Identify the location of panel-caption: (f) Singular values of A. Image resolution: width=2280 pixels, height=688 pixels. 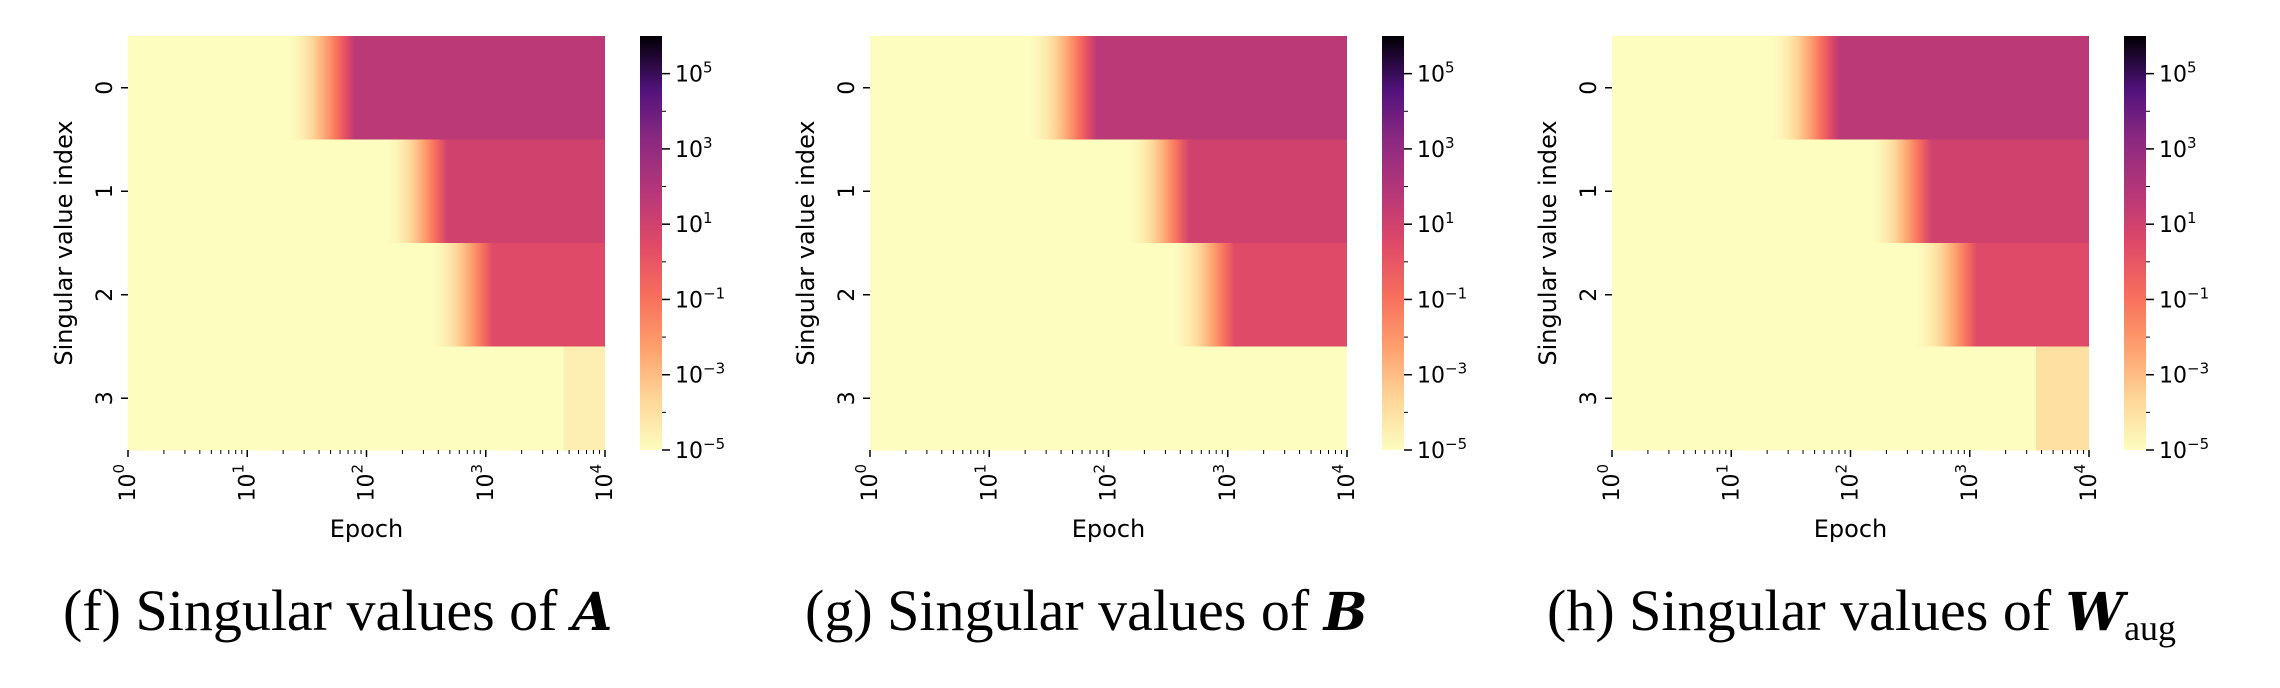
(337, 610).